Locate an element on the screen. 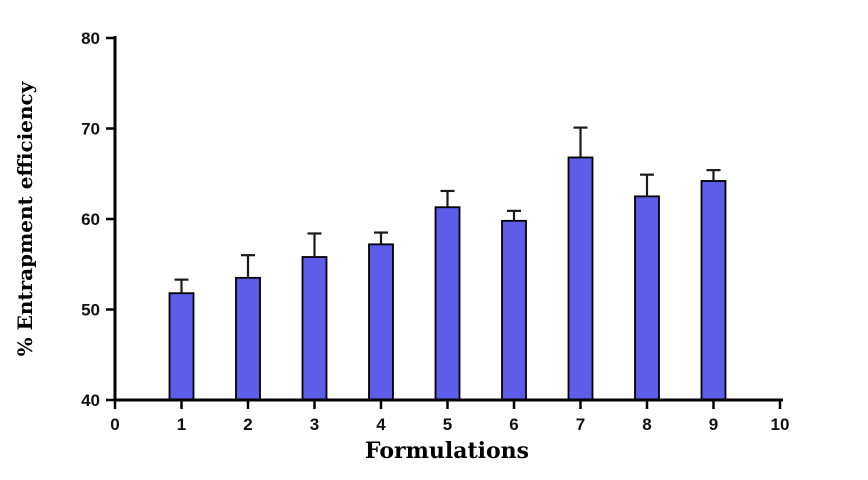  y-tick-label: 40 is located at coordinates (90, 400).